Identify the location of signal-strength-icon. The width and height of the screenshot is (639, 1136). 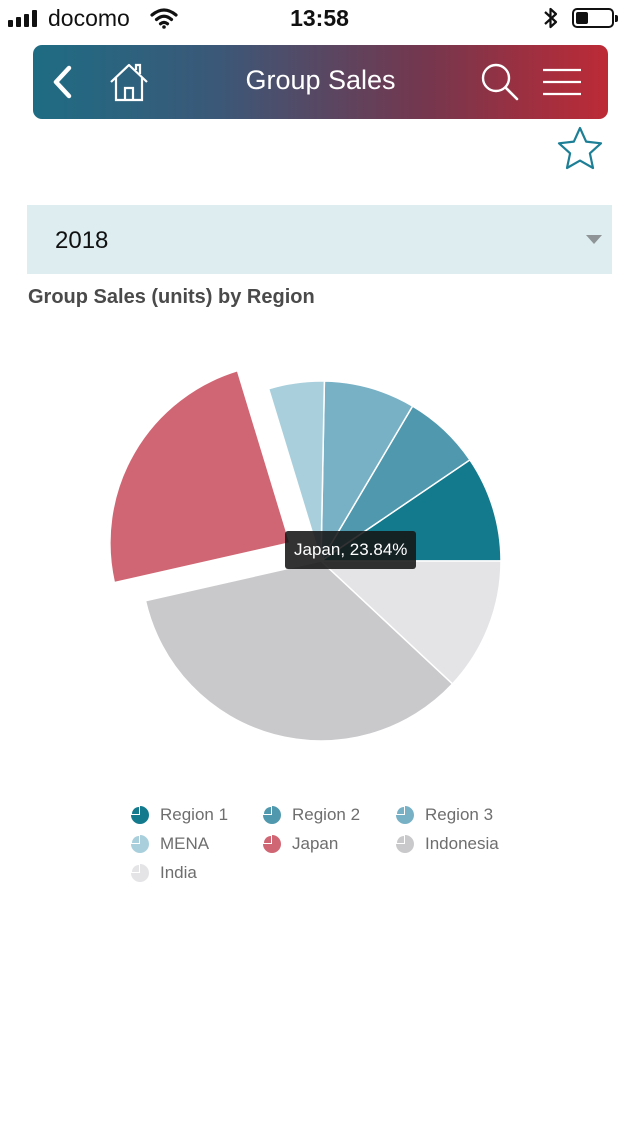
(22, 18).